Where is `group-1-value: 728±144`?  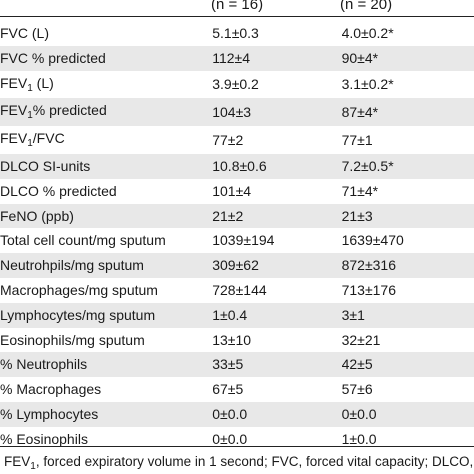
group-1-value: 728±144 is located at coordinates (277, 290).